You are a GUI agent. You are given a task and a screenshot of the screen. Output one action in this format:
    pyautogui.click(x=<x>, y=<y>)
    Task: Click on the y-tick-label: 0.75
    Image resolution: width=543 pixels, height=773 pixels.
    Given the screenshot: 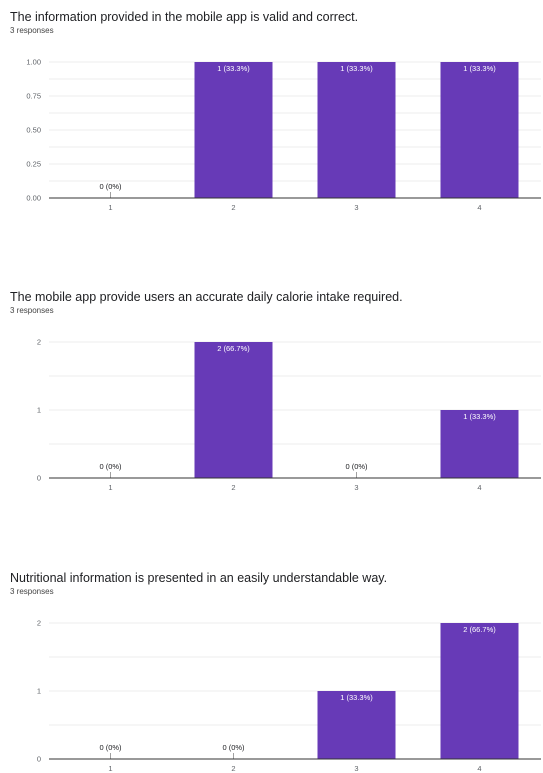 What is the action you would take?
    pyautogui.click(x=33, y=96)
    